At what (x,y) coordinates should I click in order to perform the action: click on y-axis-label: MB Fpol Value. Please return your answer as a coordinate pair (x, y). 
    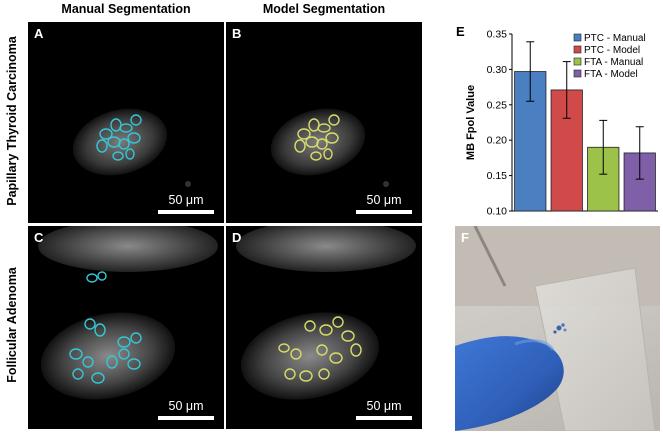
    Looking at the image, I should click on (471, 122).